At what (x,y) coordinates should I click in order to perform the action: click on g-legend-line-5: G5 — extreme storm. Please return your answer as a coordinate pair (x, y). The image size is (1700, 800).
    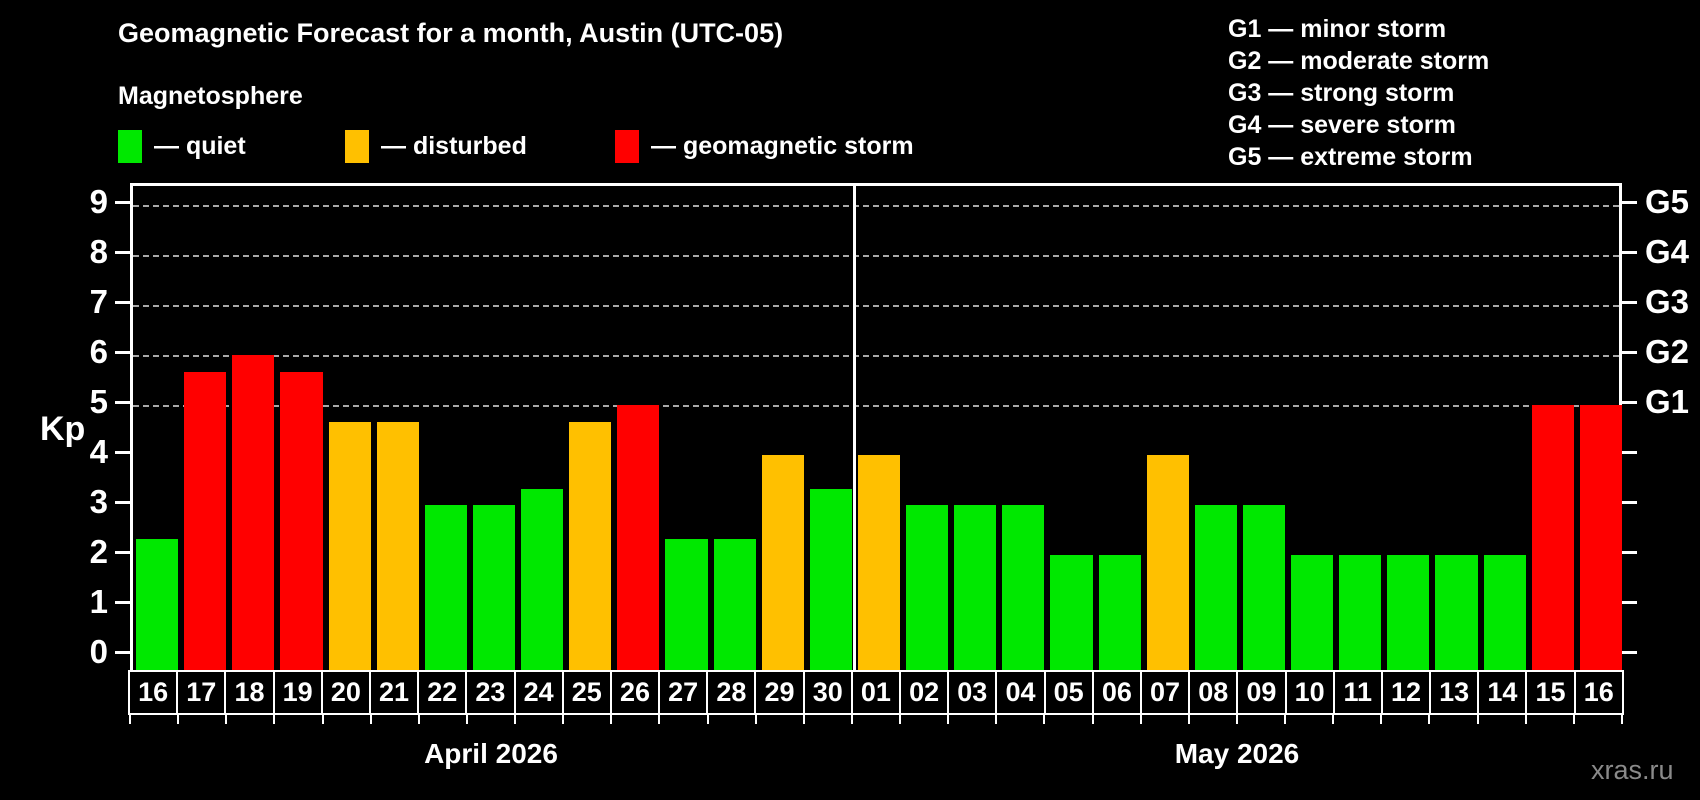
    Looking at the image, I should click on (1350, 157).